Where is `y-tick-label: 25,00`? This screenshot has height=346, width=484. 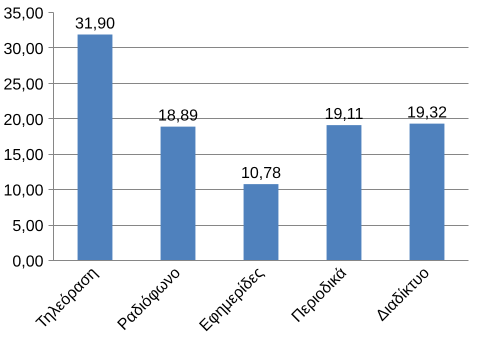
y-tick-label: 25,00 is located at coordinates (23, 85).